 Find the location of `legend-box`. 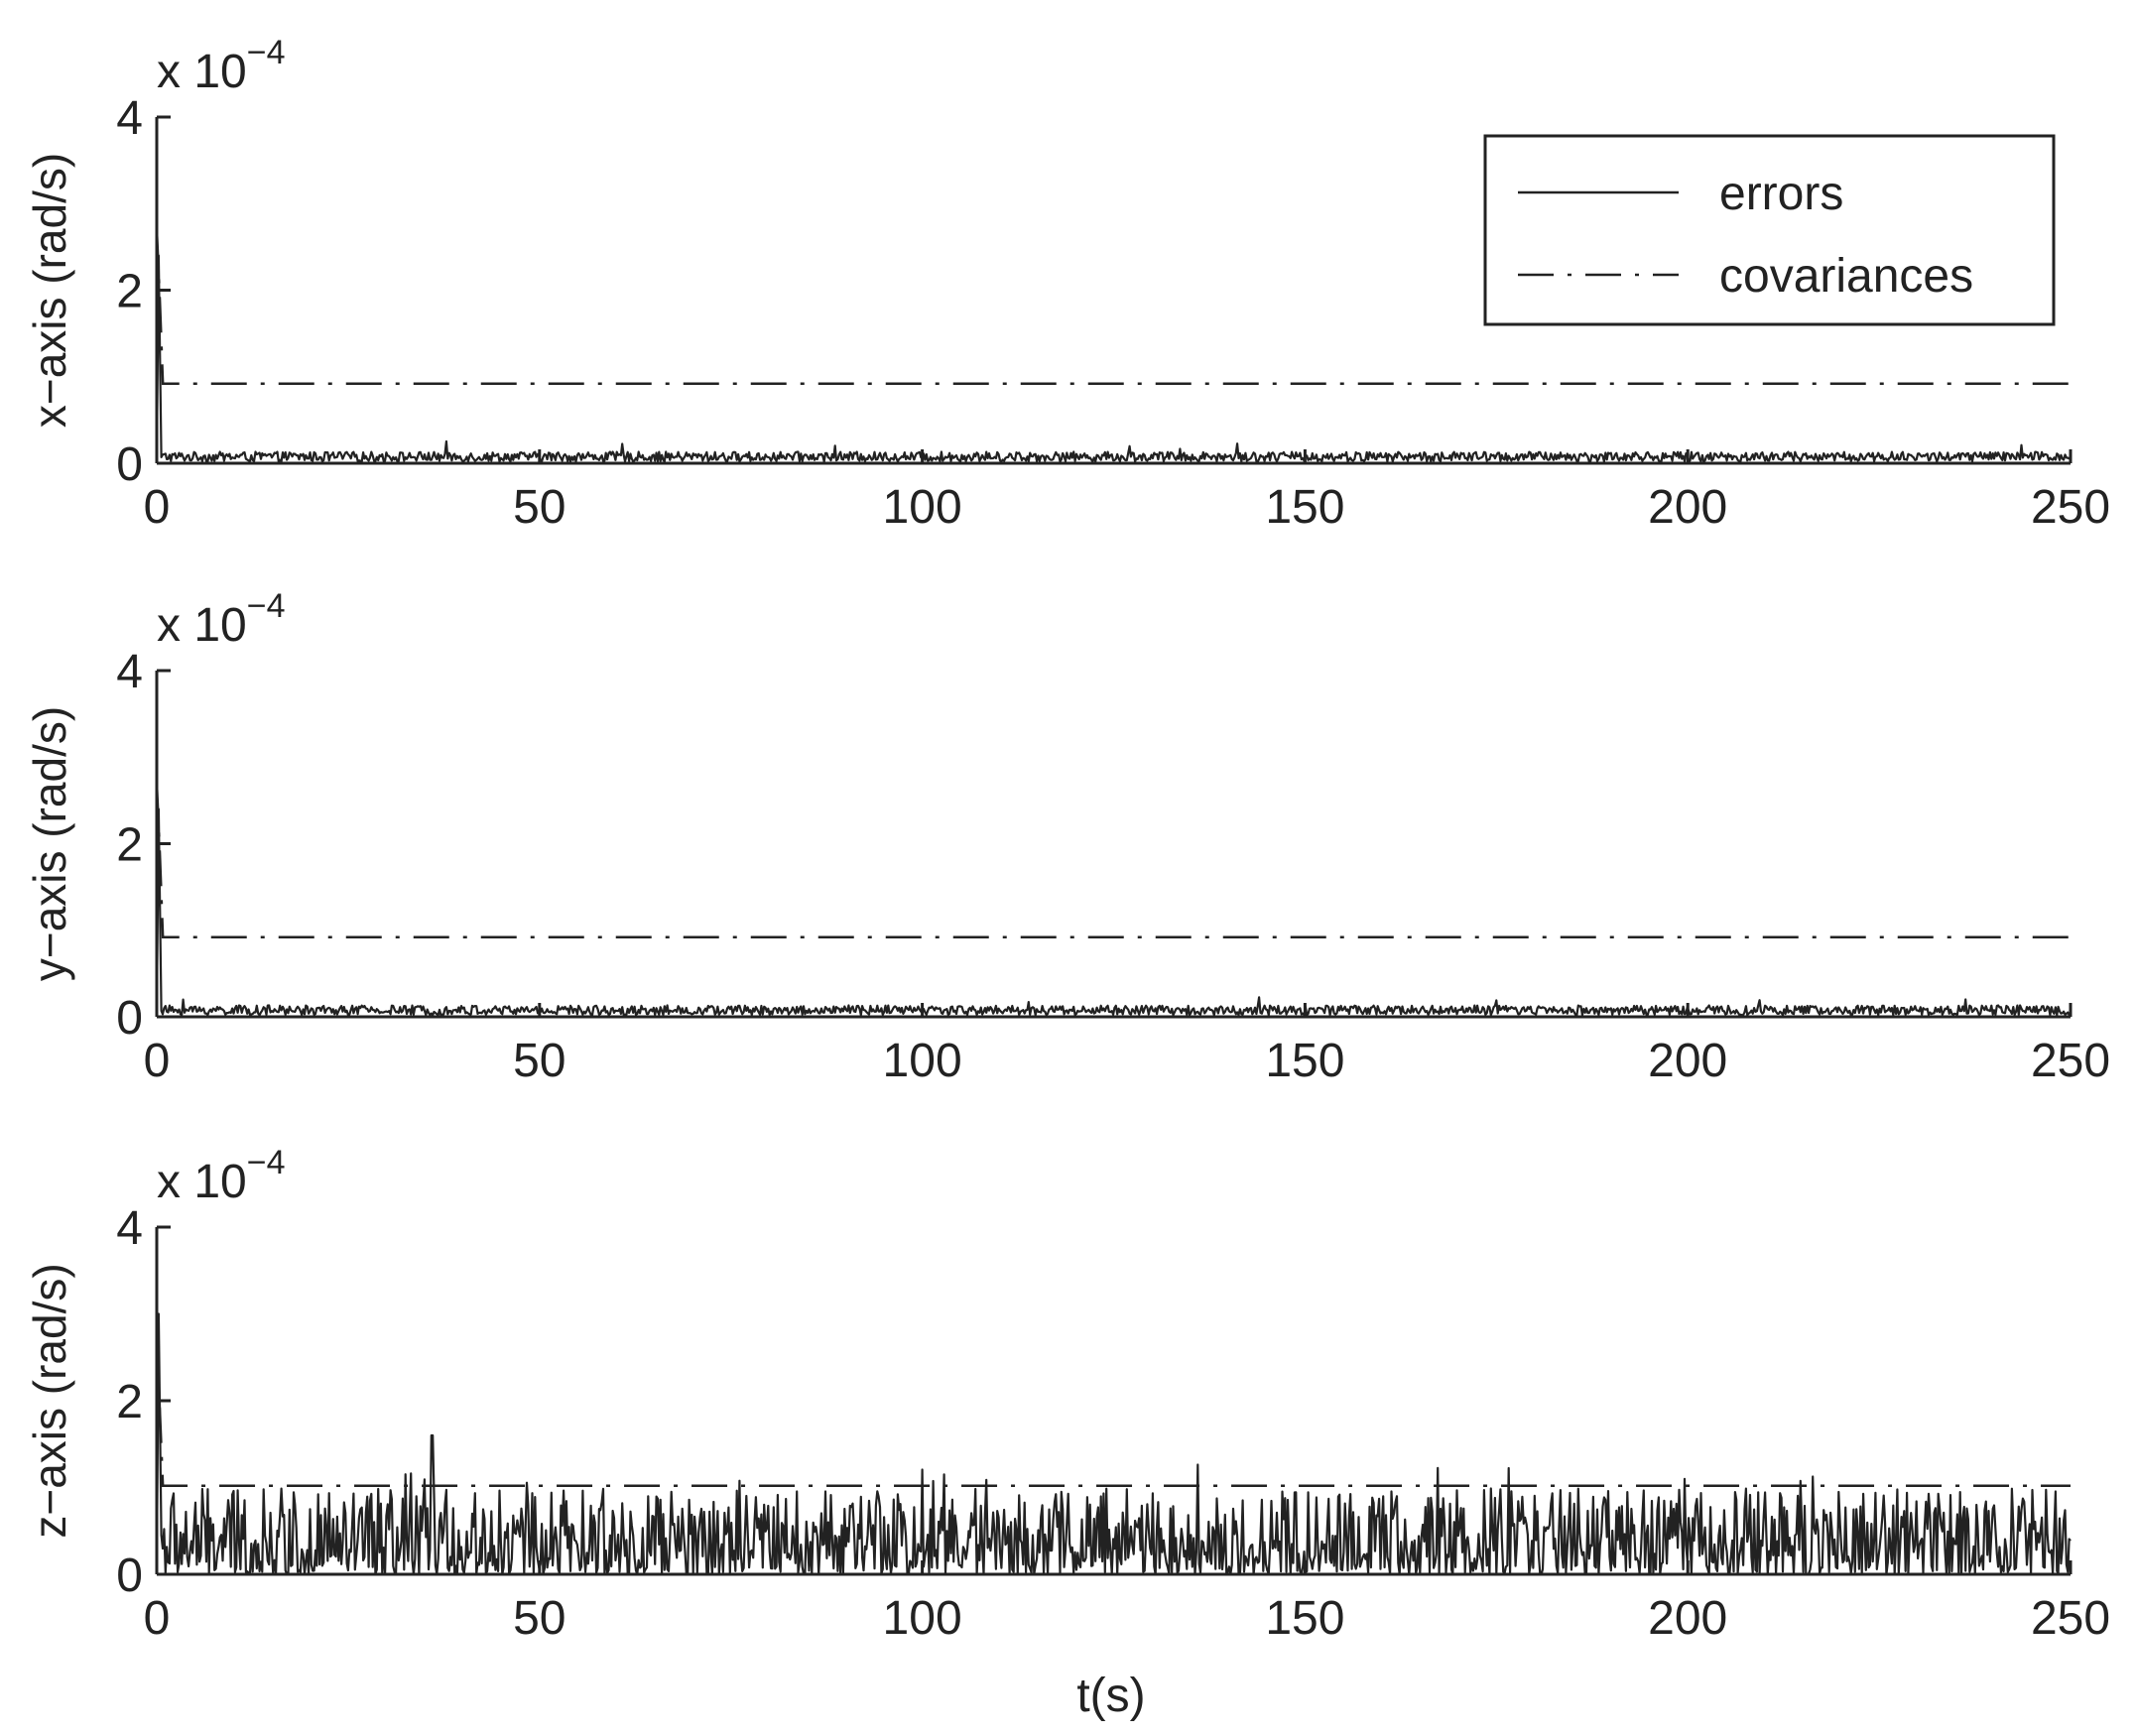

legend-box is located at coordinates (1769, 230).